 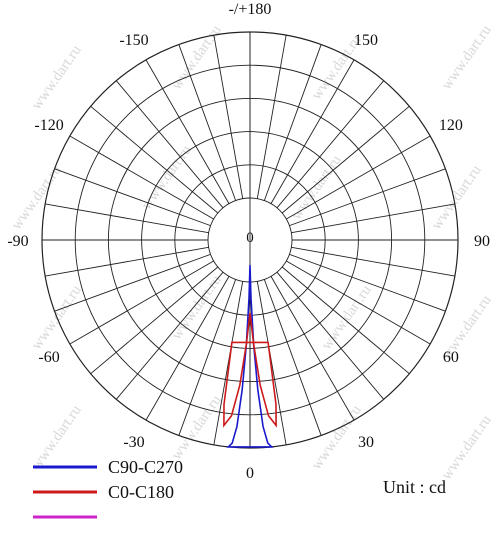 What do you see at coordinates (48, 357) in the screenshot?
I see `angle-label: -60` at bounding box center [48, 357].